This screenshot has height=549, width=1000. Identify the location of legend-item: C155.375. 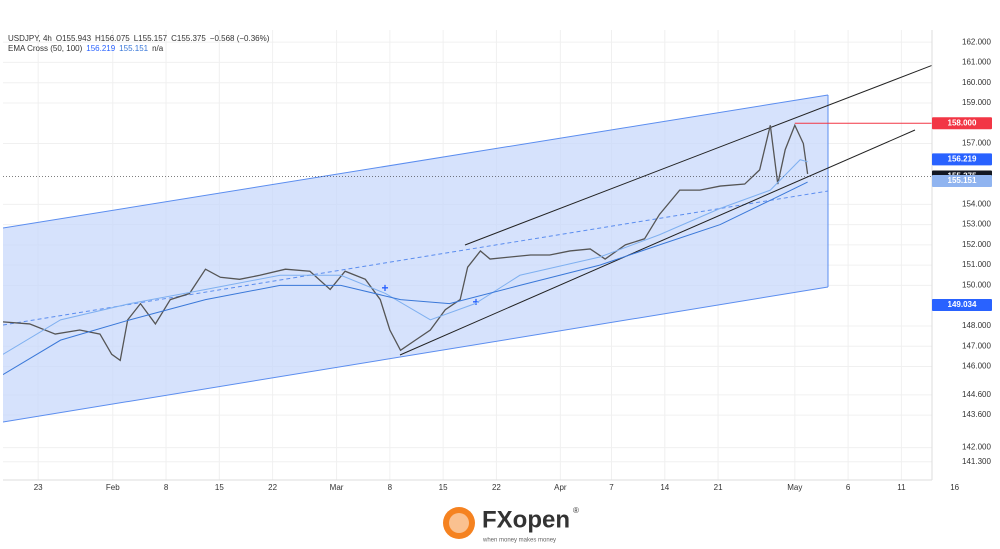
(188, 38).